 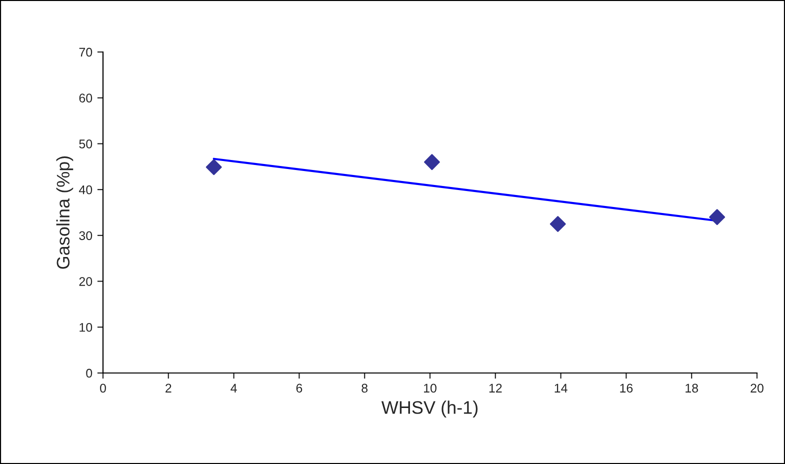 I want to click on y-tick-label: 40, so click(x=85, y=189).